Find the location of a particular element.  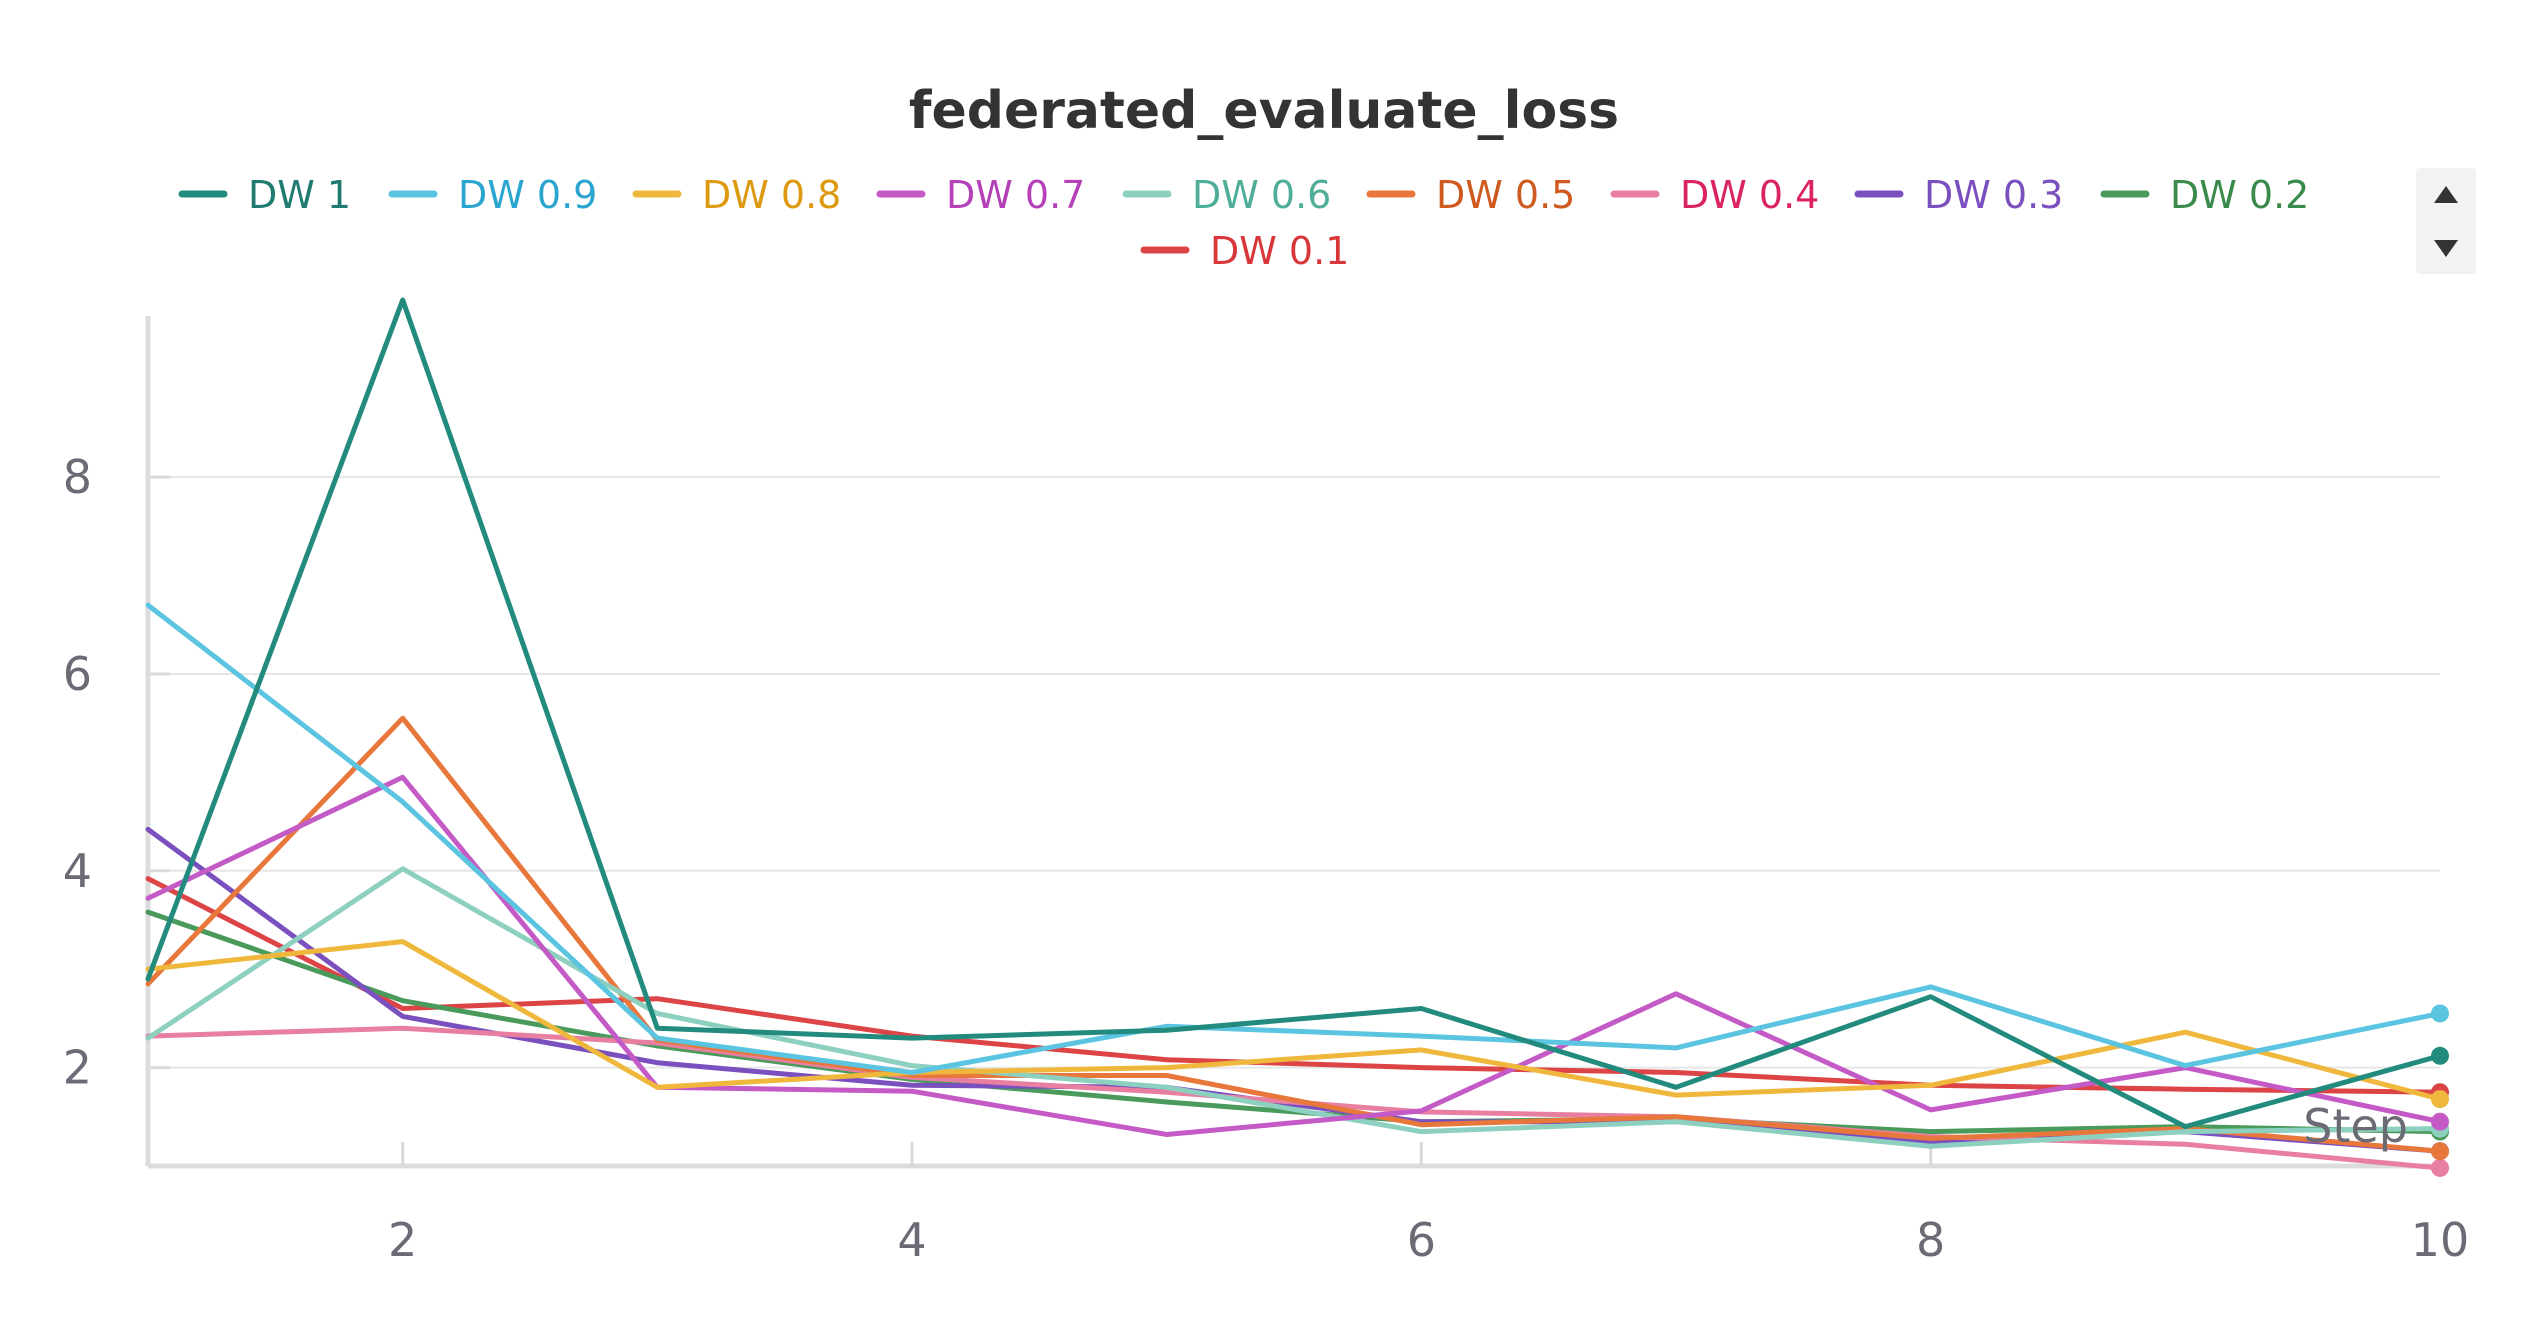

legend-item: DW 0.8 is located at coordinates (736, 195).